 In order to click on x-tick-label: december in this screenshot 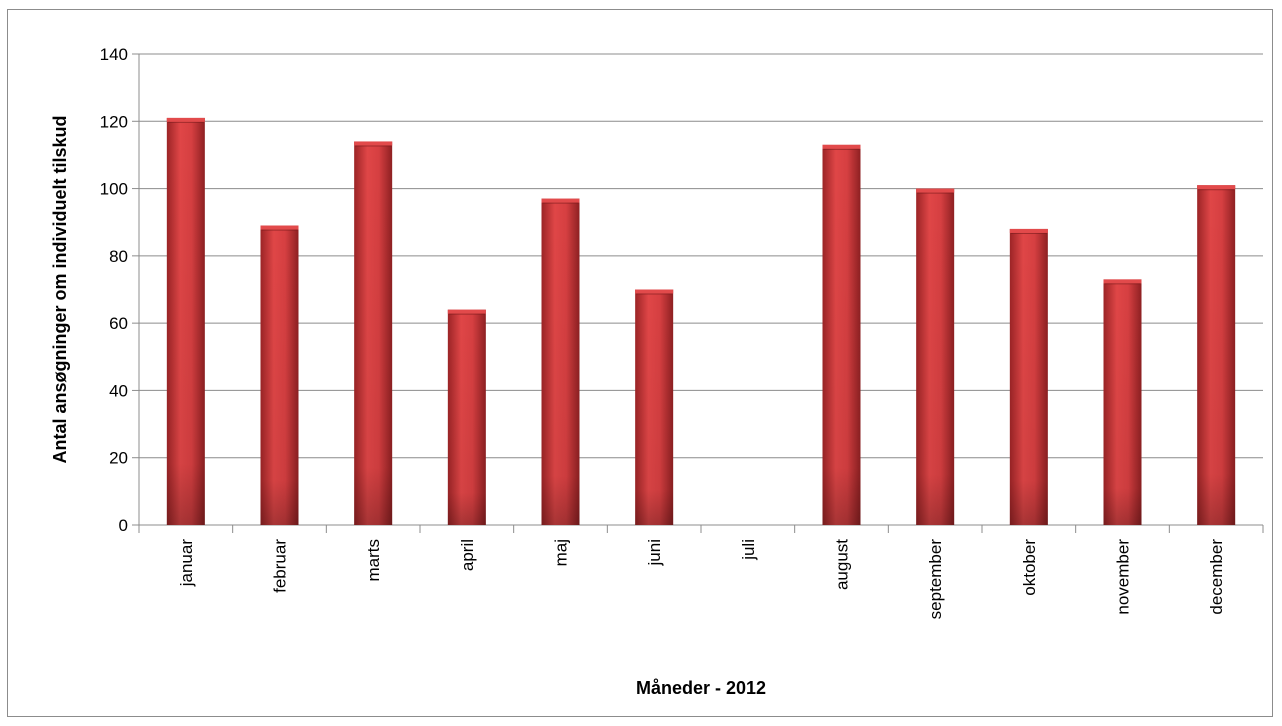, I will do `click(1216, 577)`.